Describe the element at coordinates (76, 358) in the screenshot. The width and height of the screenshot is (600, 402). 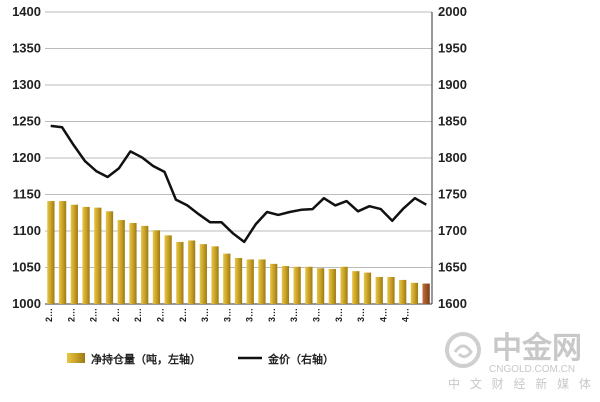
I see `legend-swatch-bar` at that location.